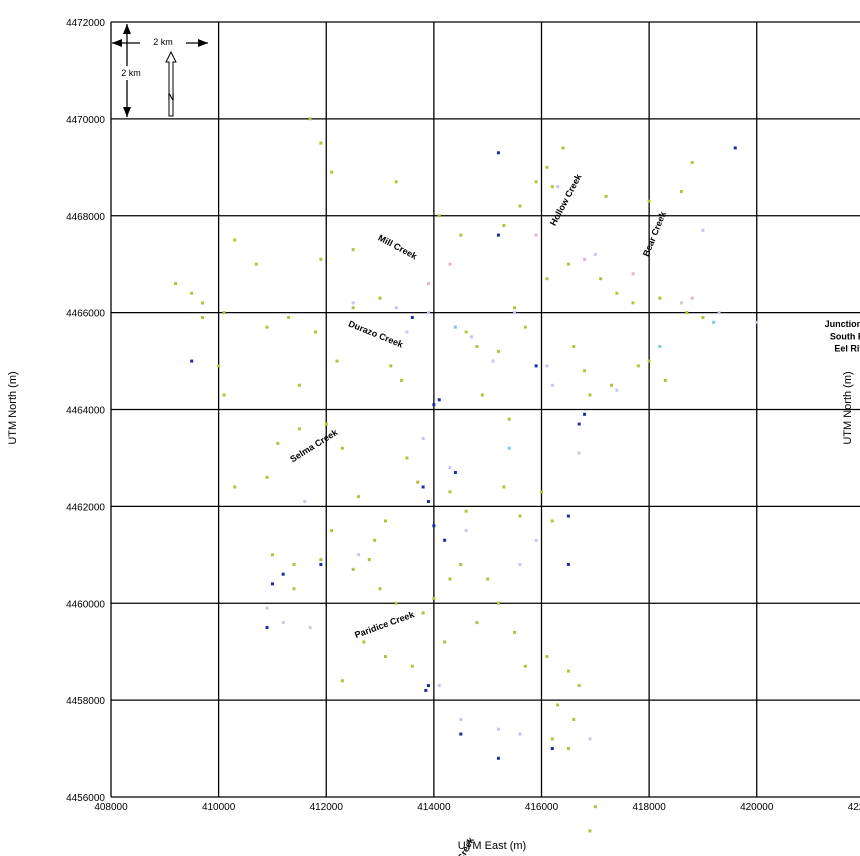 This screenshot has width=860, height=856. Describe the element at coordinates (171, 83) in the screenshot. I see `north-arrow-icon: N` at that location.